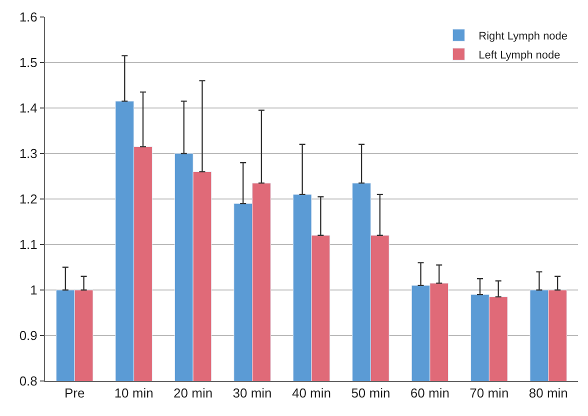 The width and height of the screenshot is (588, 416). I want to click on x-tick-label: 40 min, so click(312, 393).